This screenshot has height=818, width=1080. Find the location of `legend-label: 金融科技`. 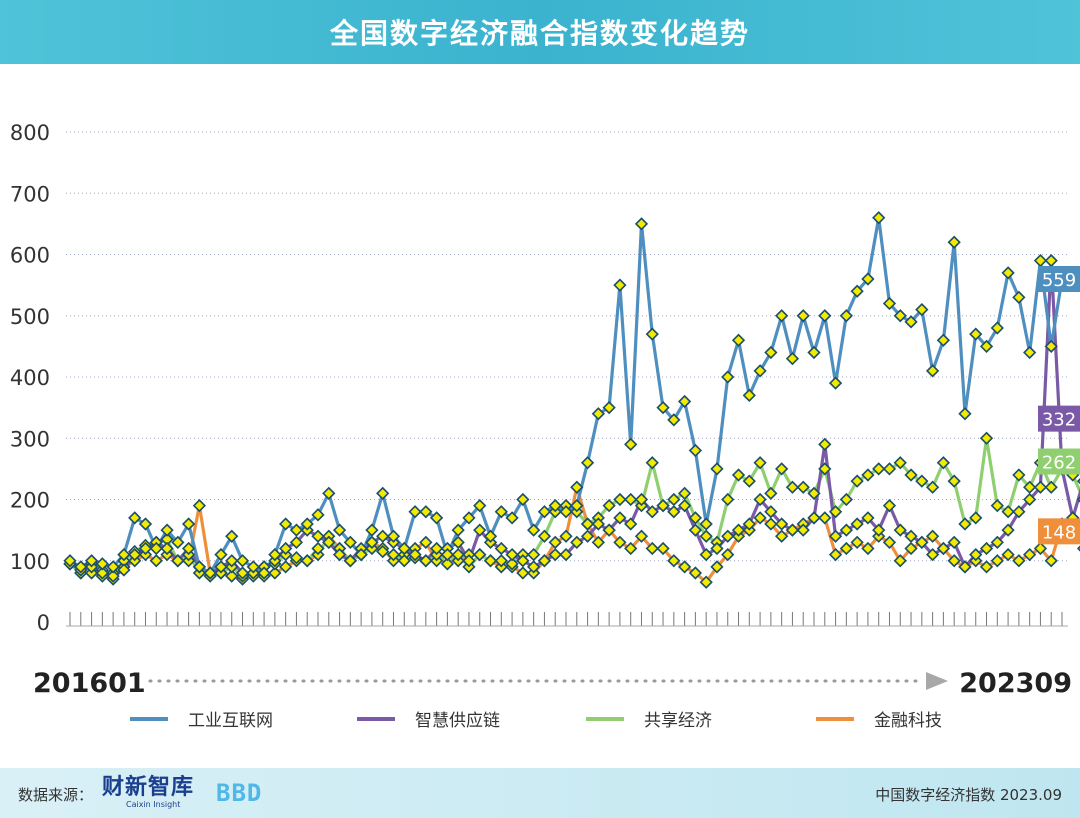

legend-label: 金融科技 is located at coordinates (908, 721).